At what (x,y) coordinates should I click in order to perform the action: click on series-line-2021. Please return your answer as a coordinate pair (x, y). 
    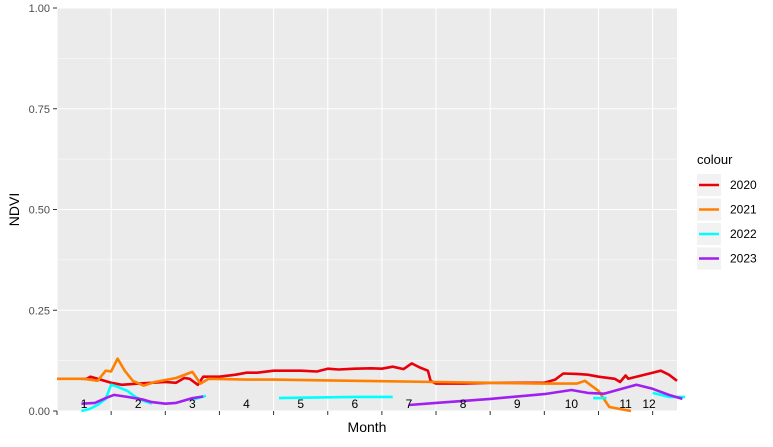
    Looking at the image, I should click on (344, 385).